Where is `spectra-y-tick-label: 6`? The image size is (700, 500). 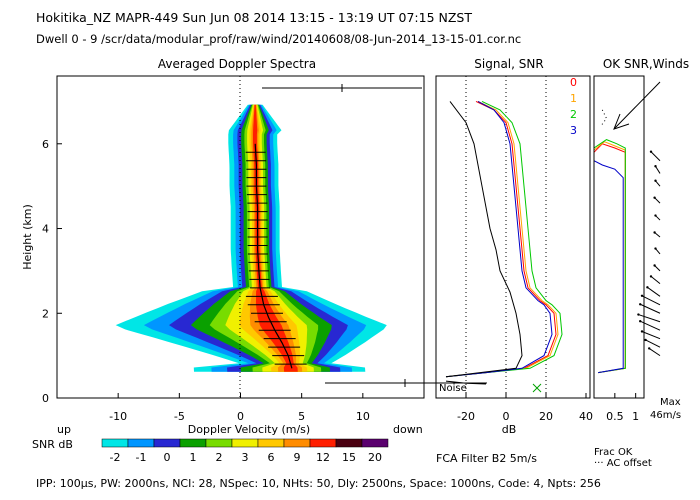
spectra-y-tick-label: 6 is located at coordinates (45, 144).